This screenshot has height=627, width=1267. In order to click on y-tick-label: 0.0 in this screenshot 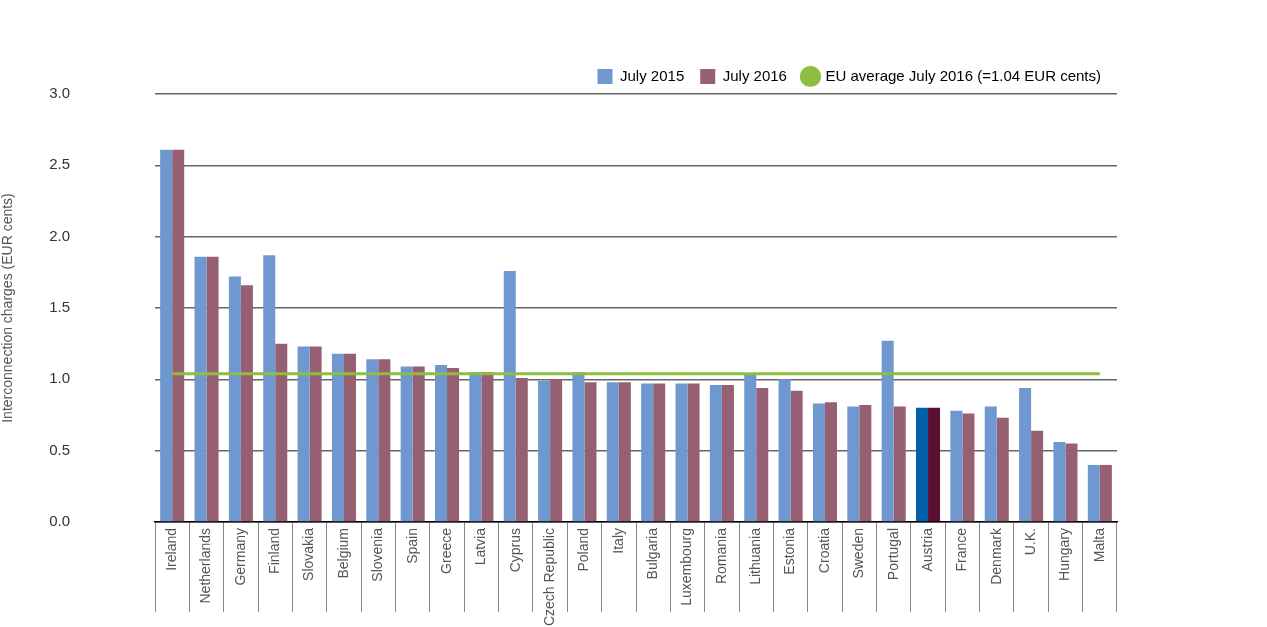, I will do `click(59, 521)`.